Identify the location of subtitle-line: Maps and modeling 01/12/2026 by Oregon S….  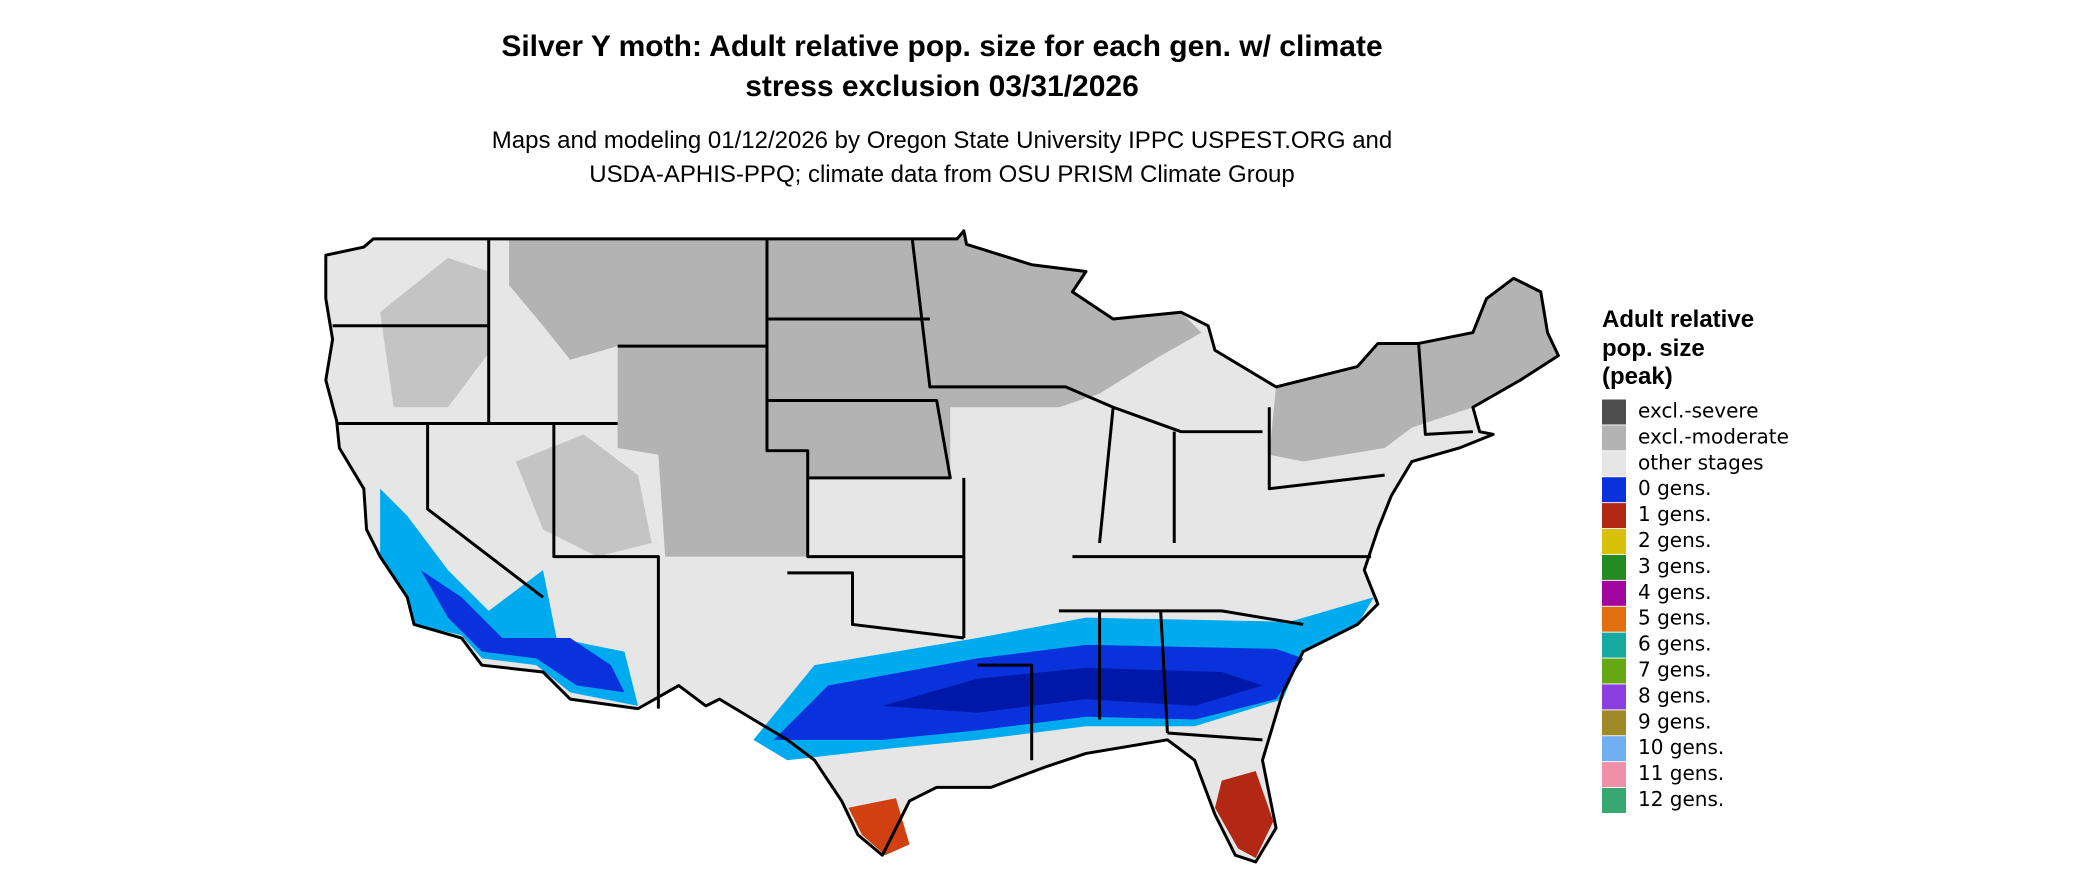
(942, 140).